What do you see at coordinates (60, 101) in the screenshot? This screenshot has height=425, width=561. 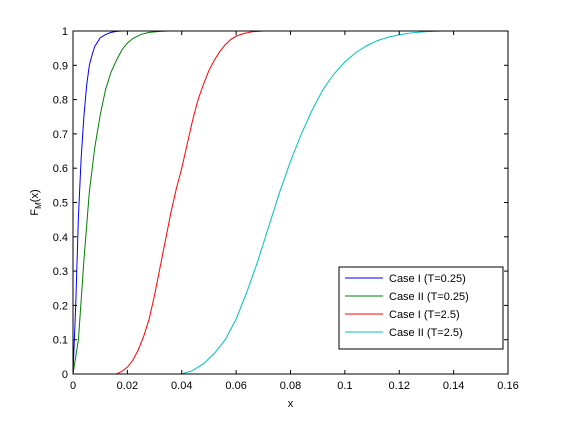 I see `y-tick-label: 0.8` at bounding box center [60, 101].